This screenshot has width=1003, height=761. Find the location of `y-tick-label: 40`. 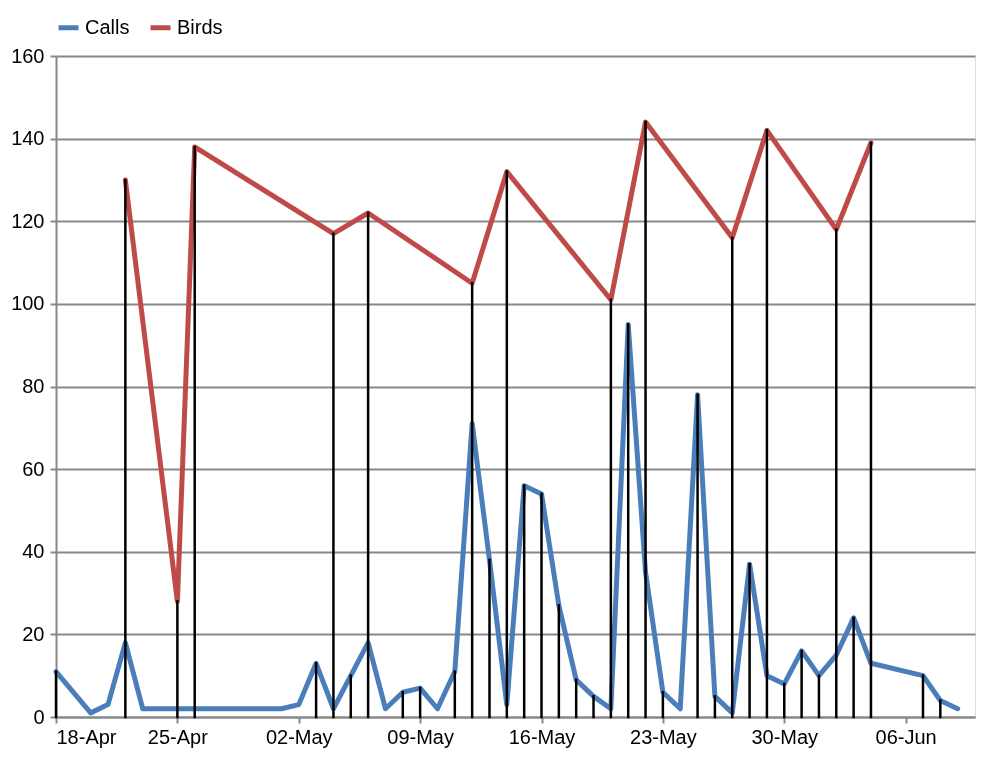

y-tick-label: 40 is located at coordinates (33, 551).